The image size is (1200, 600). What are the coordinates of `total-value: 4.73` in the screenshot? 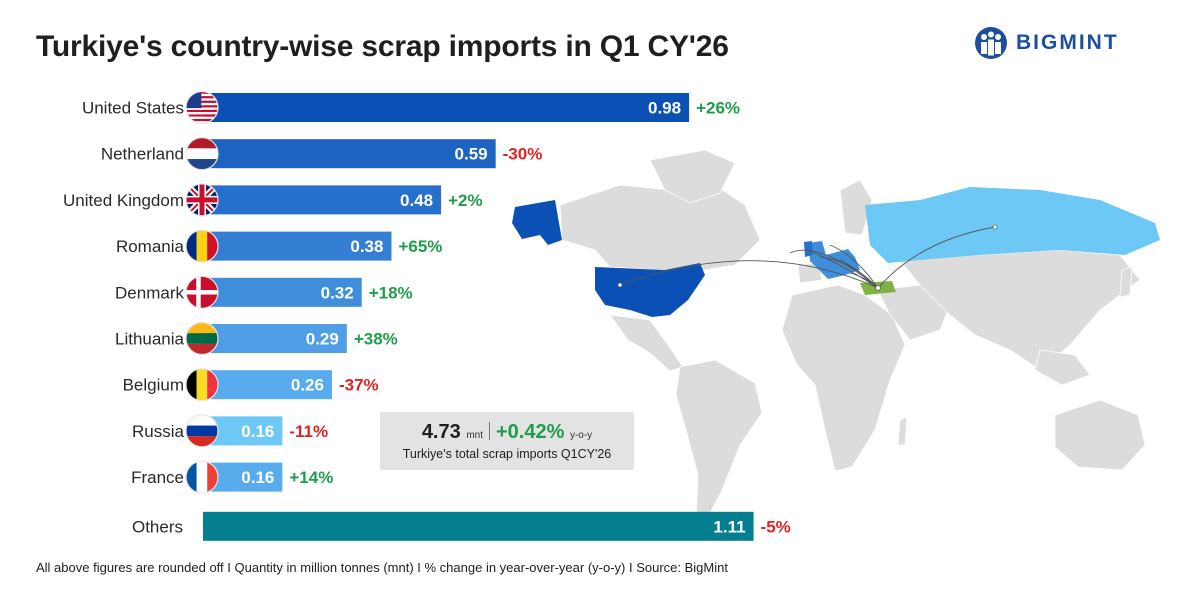 It's located at (441, 432).